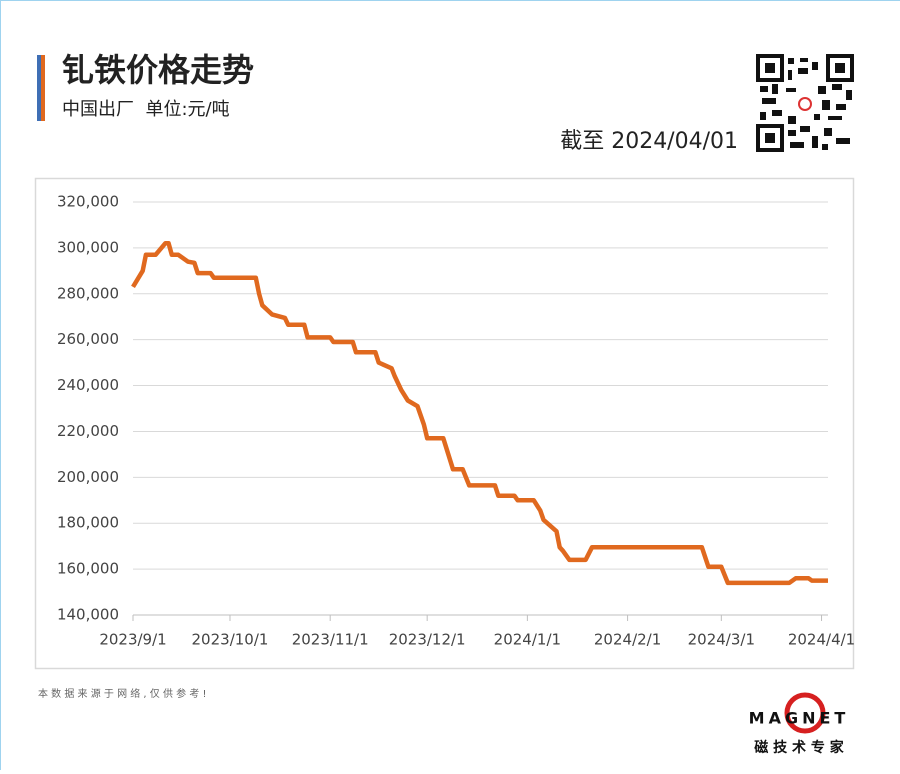 This screenshot has height=774, width=900. I want to click on source-note: 本 数 据 来 源 于 网 络 , 仅 供 参 考 !, so click(122, 693).